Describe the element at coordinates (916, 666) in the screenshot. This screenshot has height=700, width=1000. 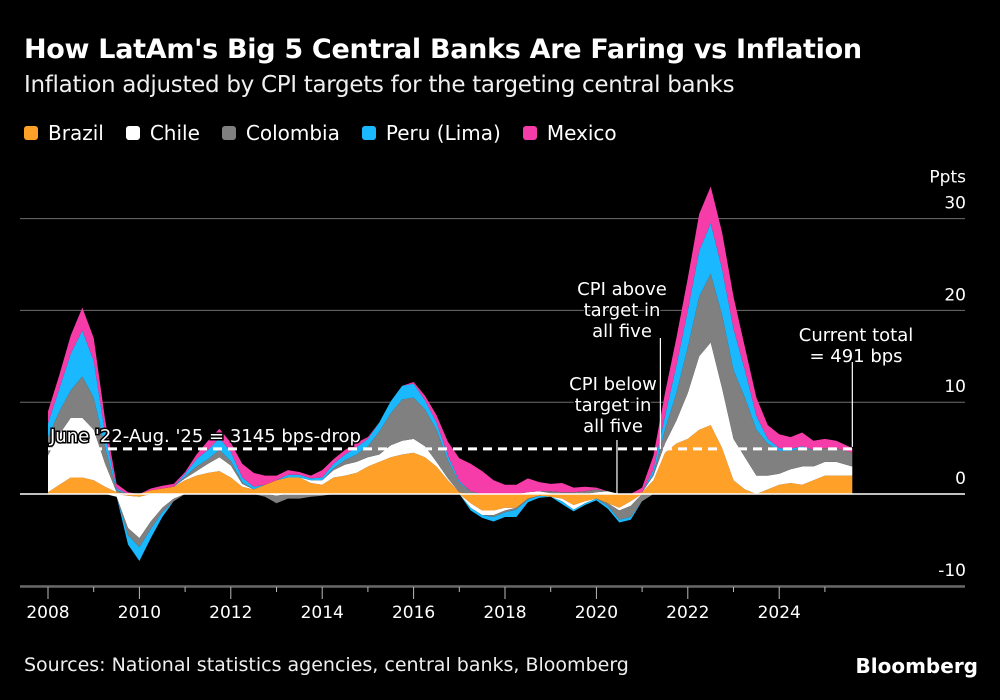
I see `bloomberg-logo: Bloomberg` at that location.